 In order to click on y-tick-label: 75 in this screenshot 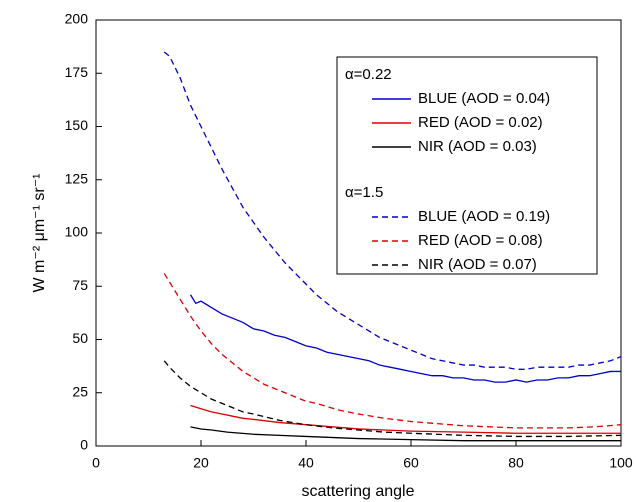, I will do `click(80, 285)`.